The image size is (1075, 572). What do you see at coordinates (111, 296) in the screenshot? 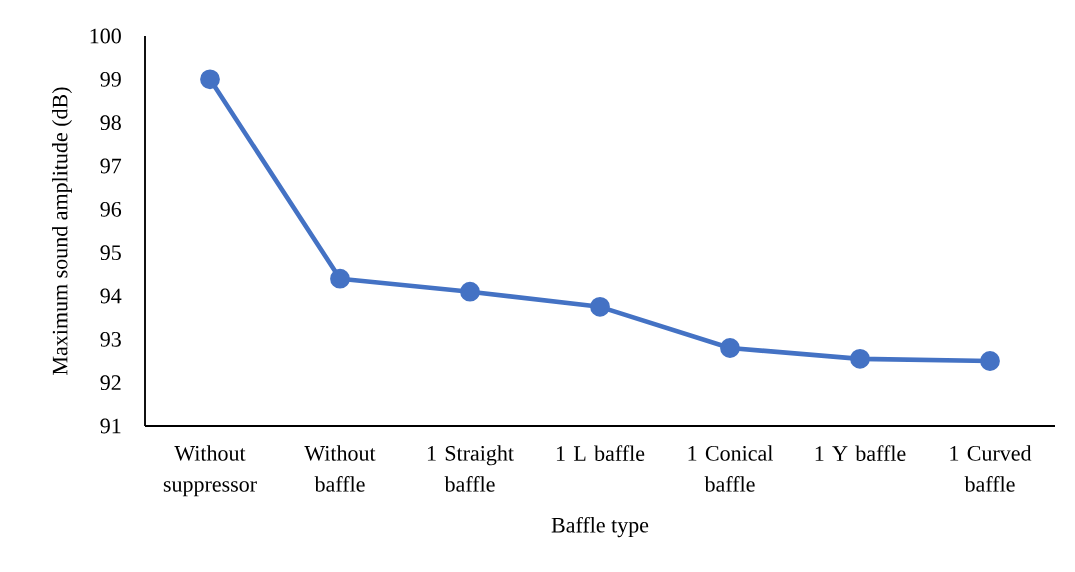
I see `y-tick-label: 94` at bounding box center [111, 296].